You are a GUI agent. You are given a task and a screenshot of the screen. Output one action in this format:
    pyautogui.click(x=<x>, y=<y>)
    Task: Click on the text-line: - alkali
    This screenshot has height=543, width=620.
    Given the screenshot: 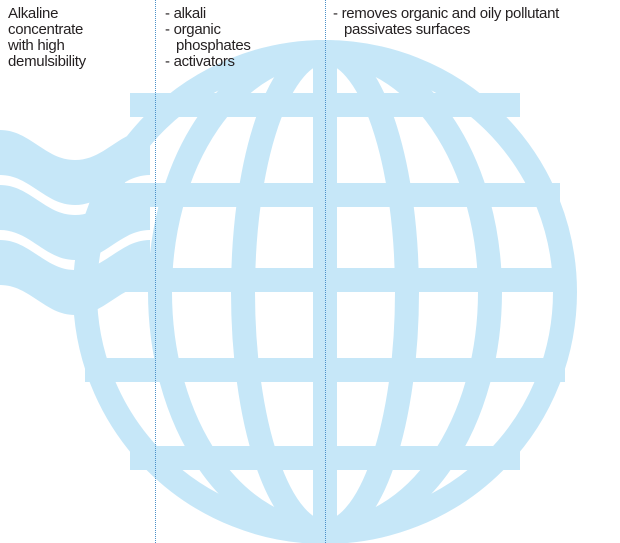 What is the action you would take?
    pyautogui.click(x=185, y=13)
    